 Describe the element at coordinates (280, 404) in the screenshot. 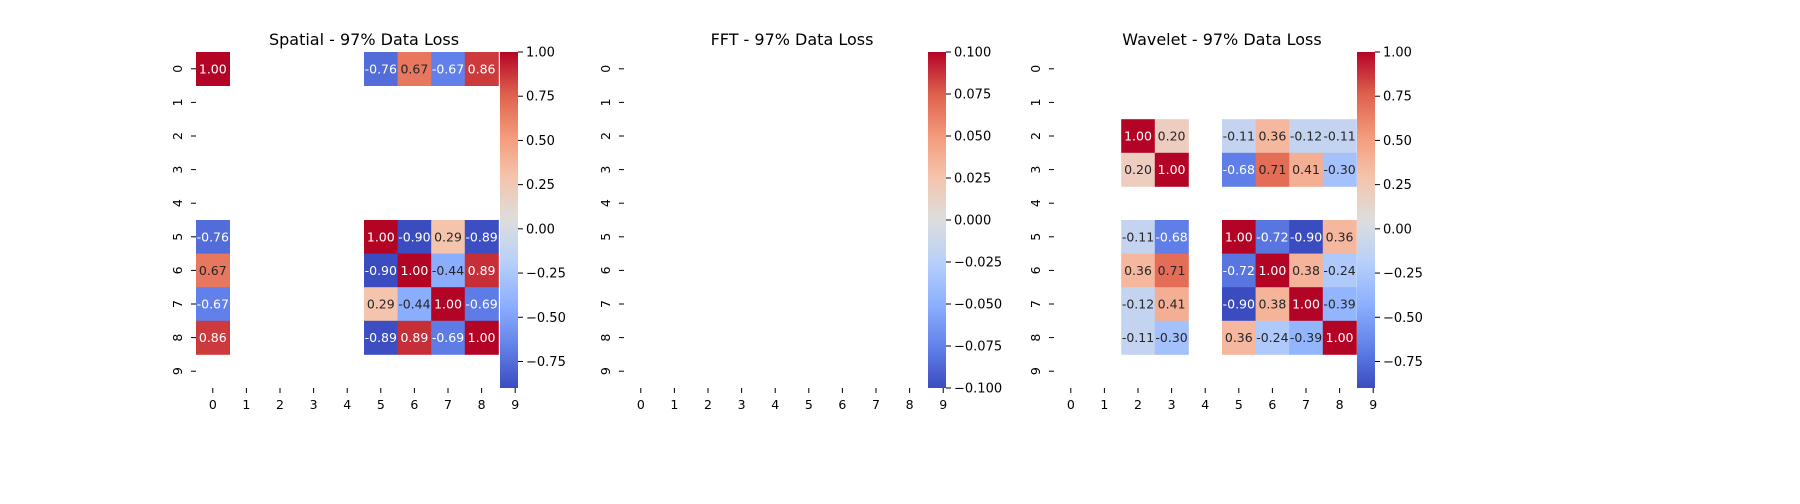

I see `x-tick-label: 2` at that location.